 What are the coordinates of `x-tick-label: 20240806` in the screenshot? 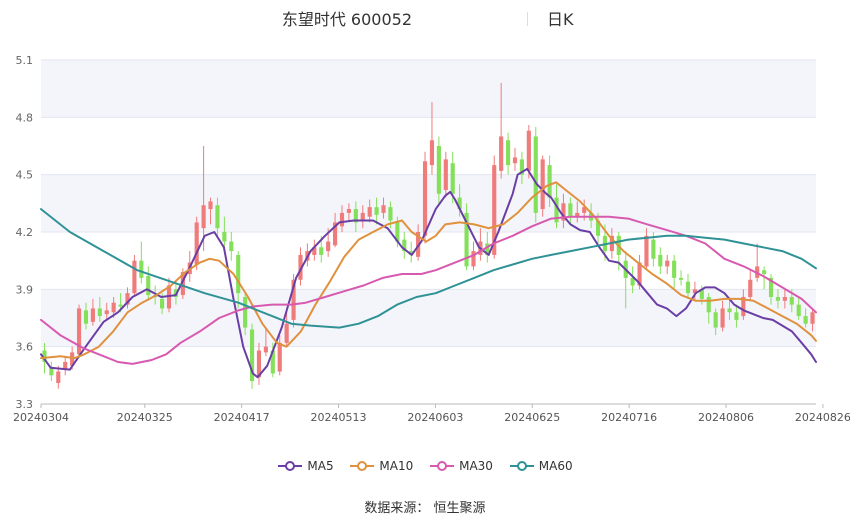 It's located at (726, 417).